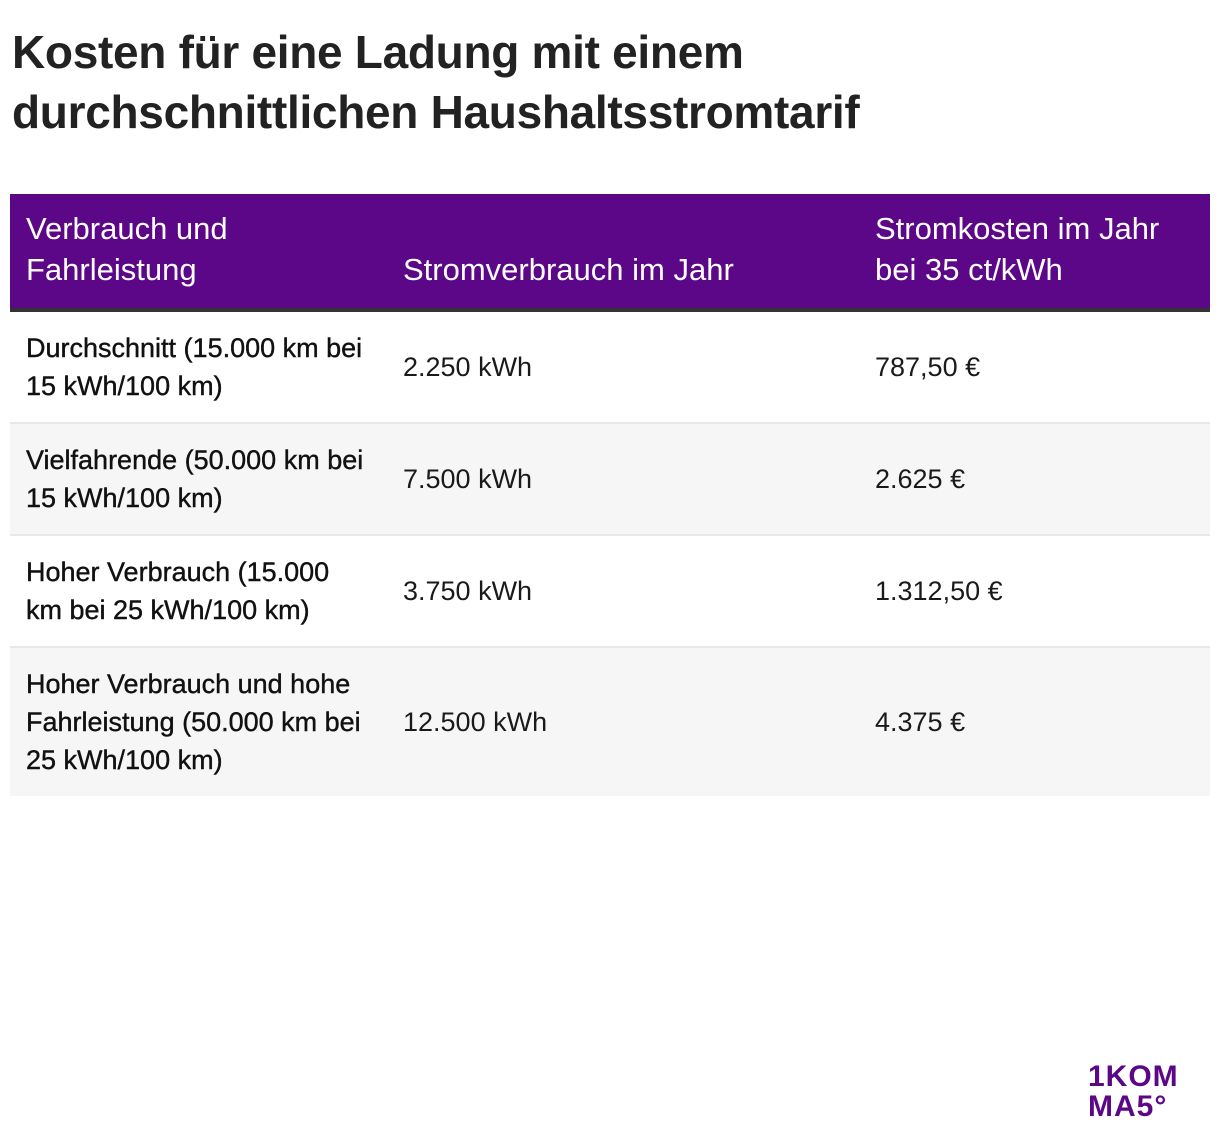 The height and width of the screenshot is (1142, 1220). What do you see at coordinates (623, 253) in the screenshot?
I see `header-stromverbrauch: Stromverbrauch im Jahr` at bounding box center [623, 253].